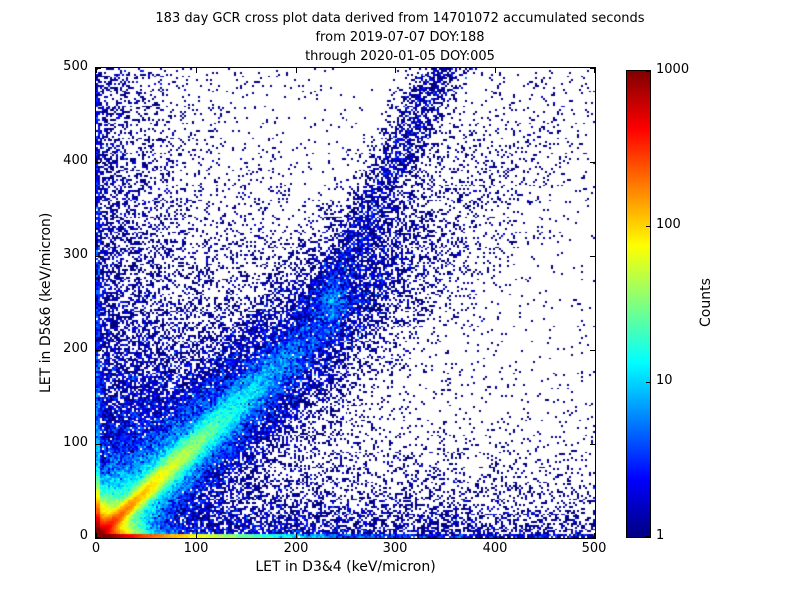  Describe the element at coordinates (75, 66) in the screenshot. I see `y-axis-tick-label: 500` at that location.